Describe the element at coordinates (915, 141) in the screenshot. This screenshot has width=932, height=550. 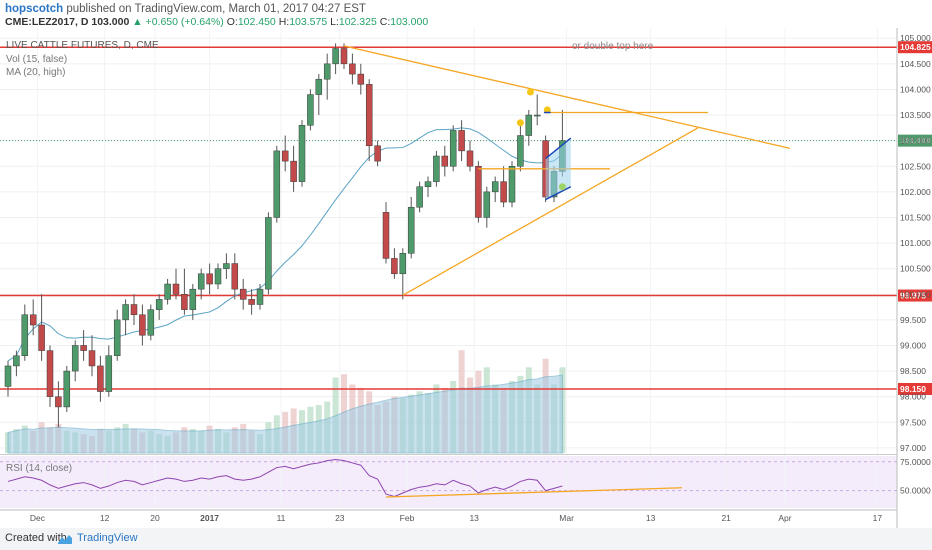
I see `price-tick-label: 103.000` at that location.